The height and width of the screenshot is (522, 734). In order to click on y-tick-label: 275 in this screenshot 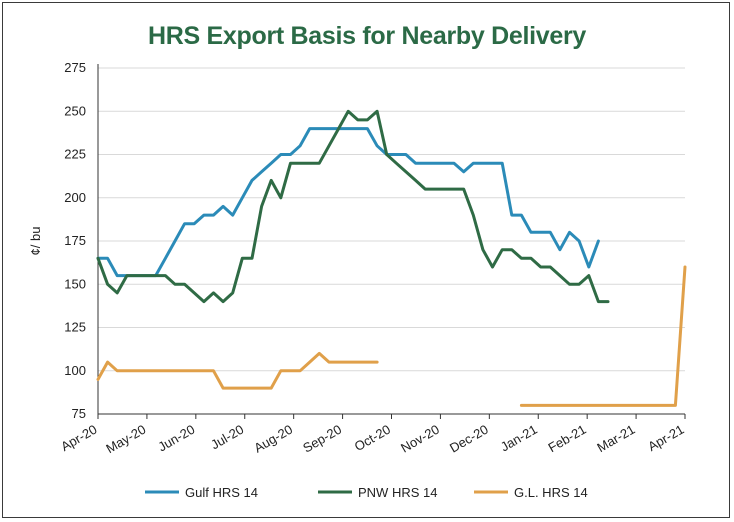, I will do `click(75, 67)`.